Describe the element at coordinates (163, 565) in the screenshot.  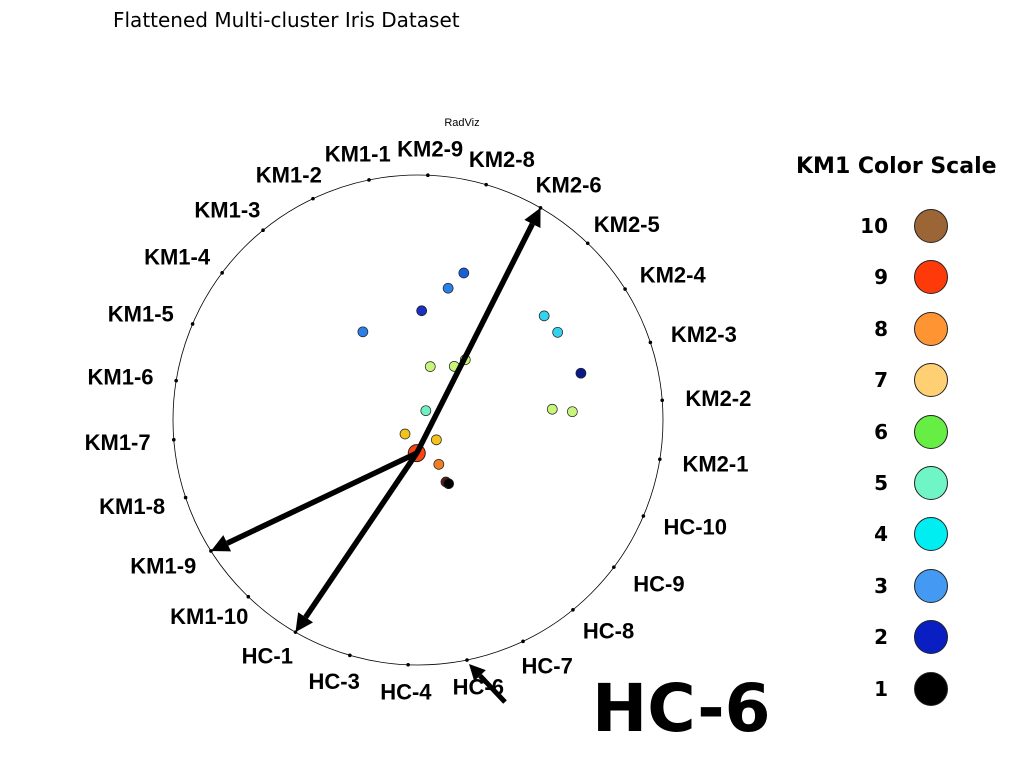
I see `anchor-label: KM1-9` at that location.